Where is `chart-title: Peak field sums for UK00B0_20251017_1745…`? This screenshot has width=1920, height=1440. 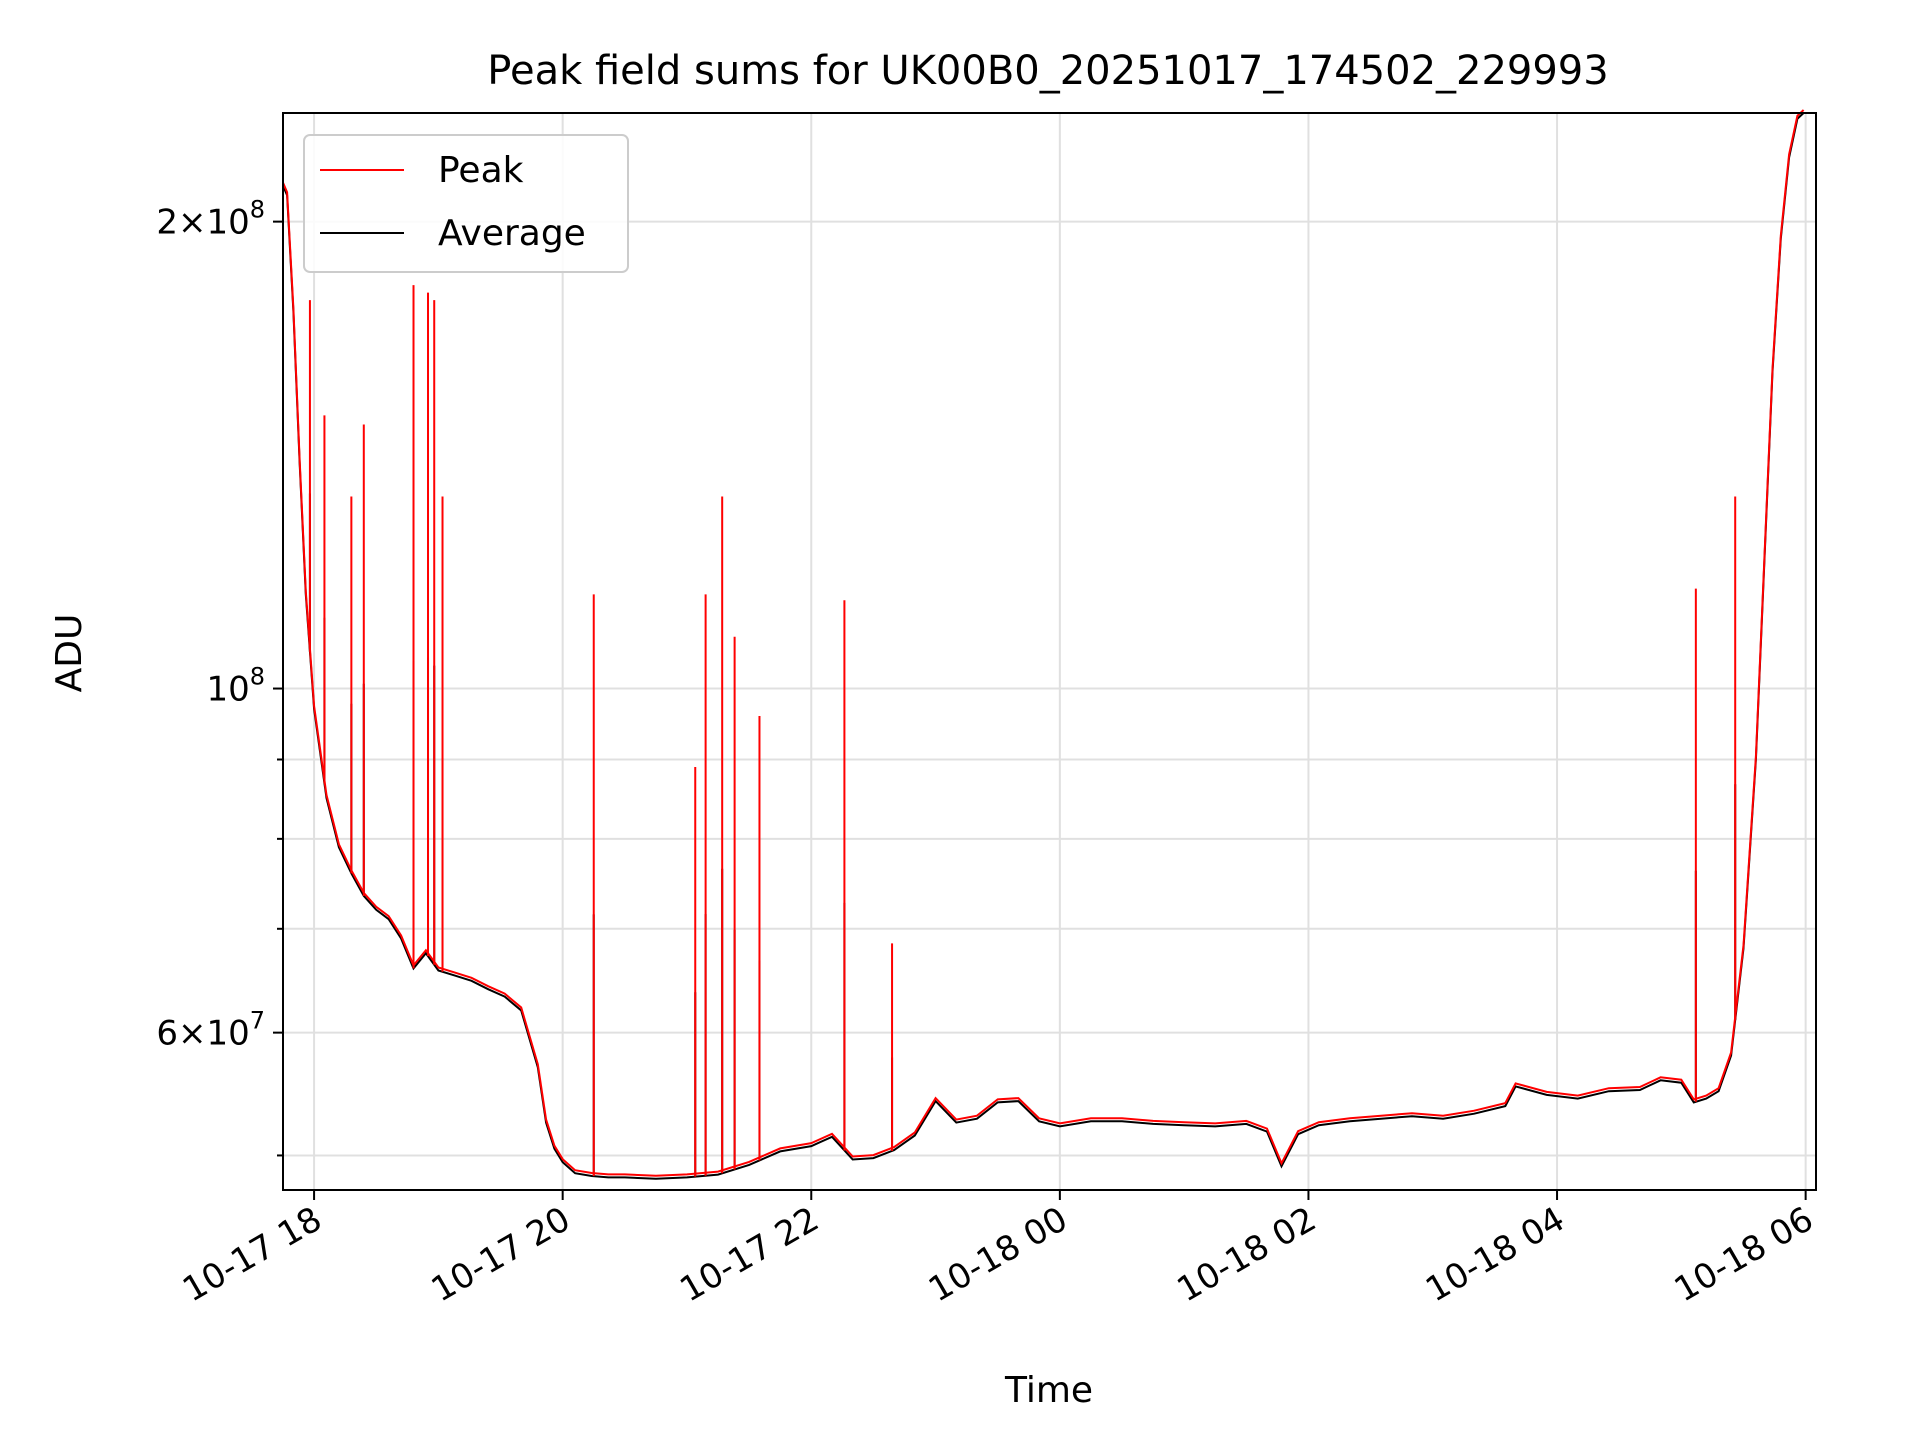 chart-title: Peak field sums for UK00B0_20251017_1745… is located at coordinates (1047, 71).